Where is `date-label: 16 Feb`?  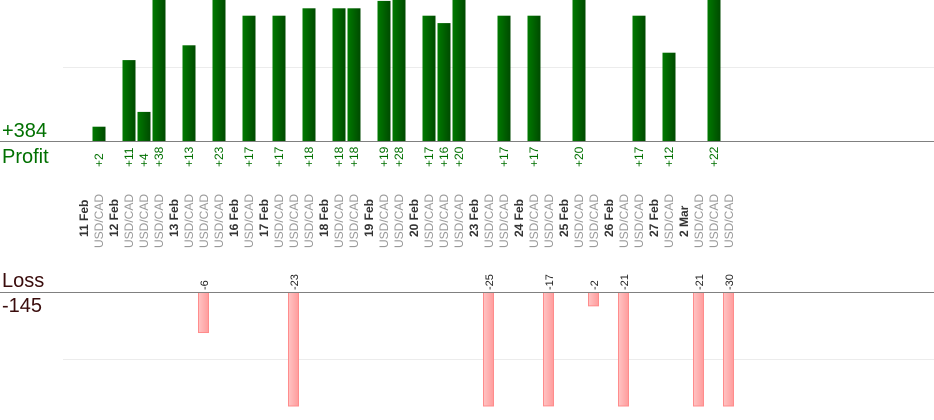 date-label: 16 Feb is located at coordinates (234, 218).